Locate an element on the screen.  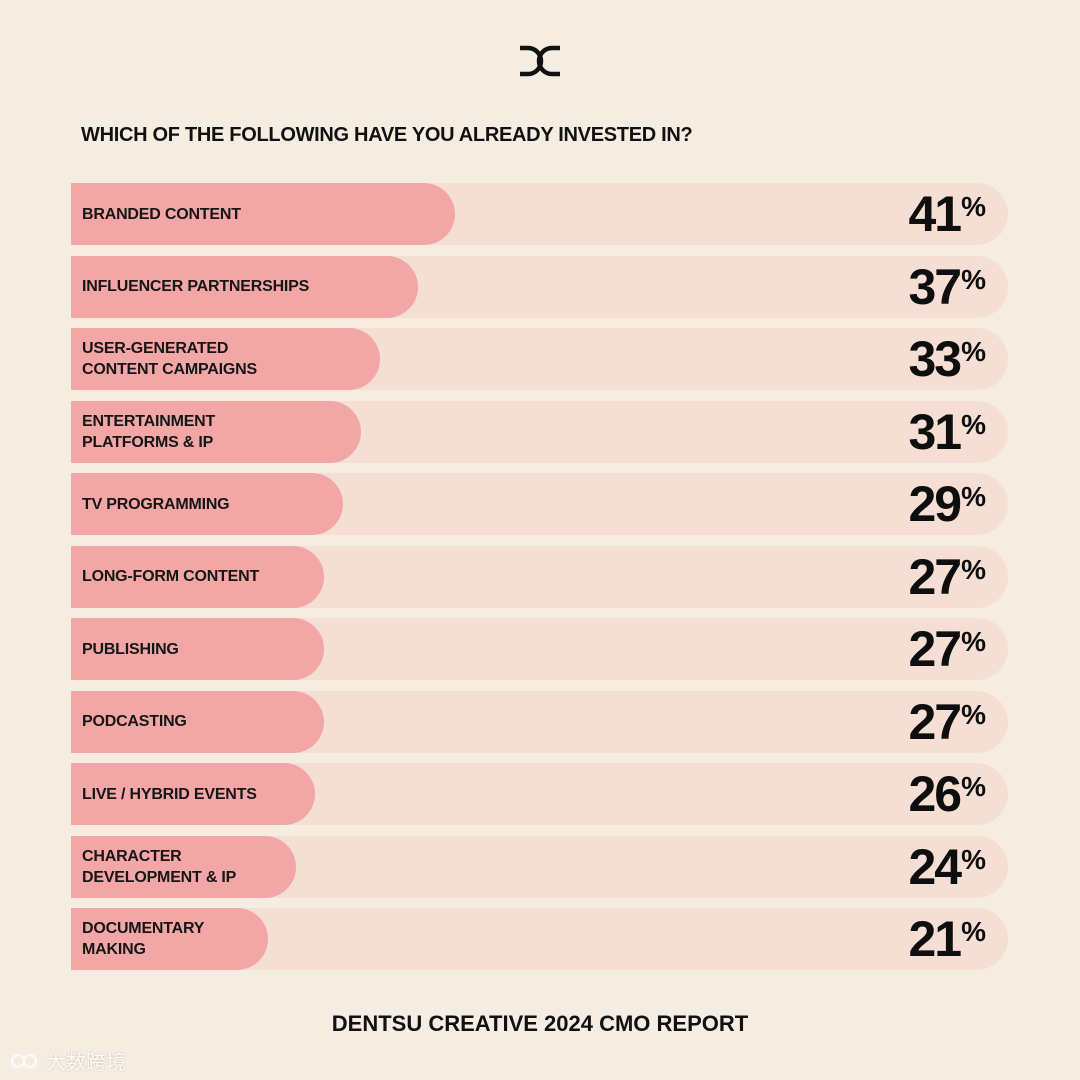
bar-row: CHARACTER DEVELOPMENT & IP 24% is located at coordinates (539, 866).